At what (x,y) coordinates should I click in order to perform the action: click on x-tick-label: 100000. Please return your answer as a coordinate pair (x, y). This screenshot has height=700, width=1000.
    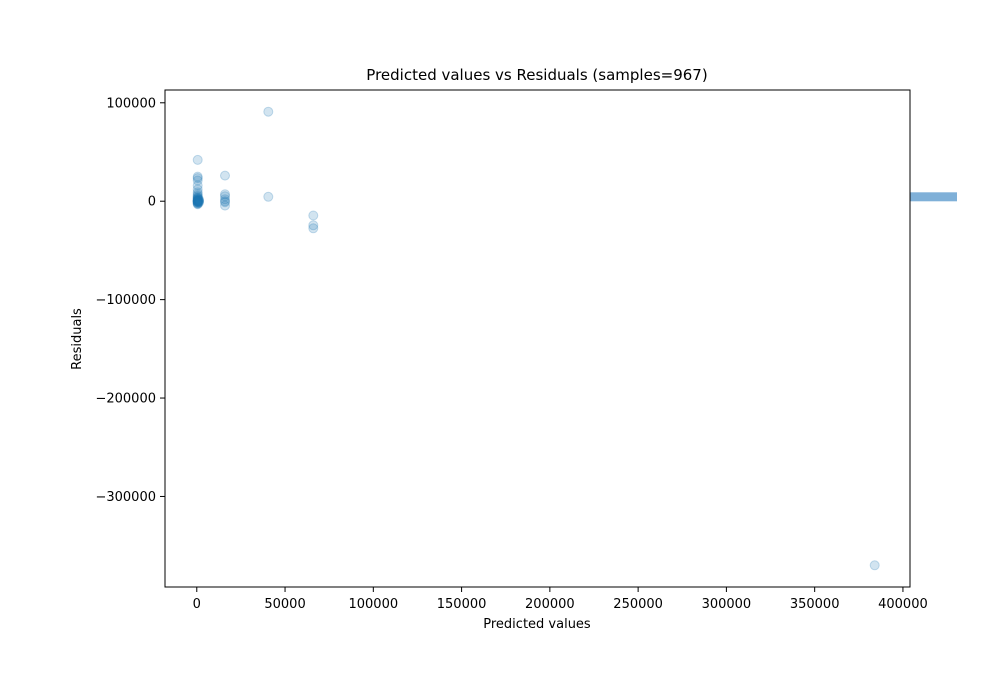
    Looking at the image, I should click on (373, 604).